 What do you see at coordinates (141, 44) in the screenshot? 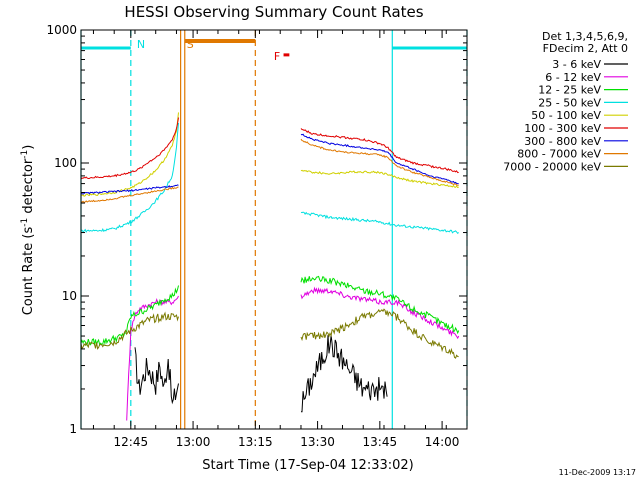
I see `annotation-n: N` at bounding box center [141, 44].